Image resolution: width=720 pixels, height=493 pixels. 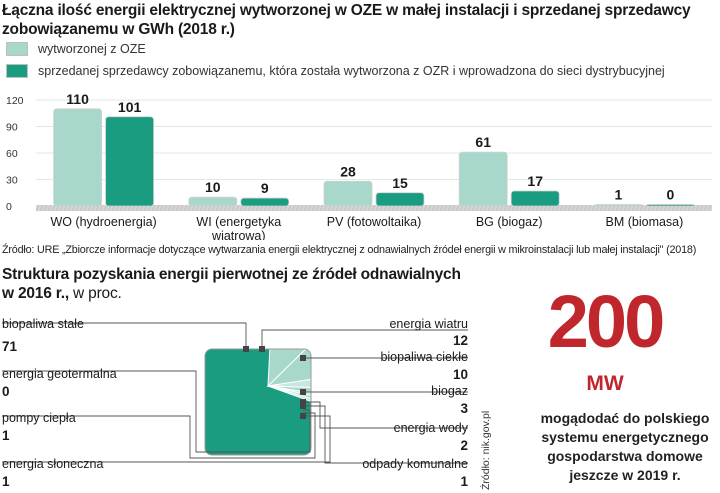 I want to click on leader-energia-geotermalna, so click(x=156, y=411).